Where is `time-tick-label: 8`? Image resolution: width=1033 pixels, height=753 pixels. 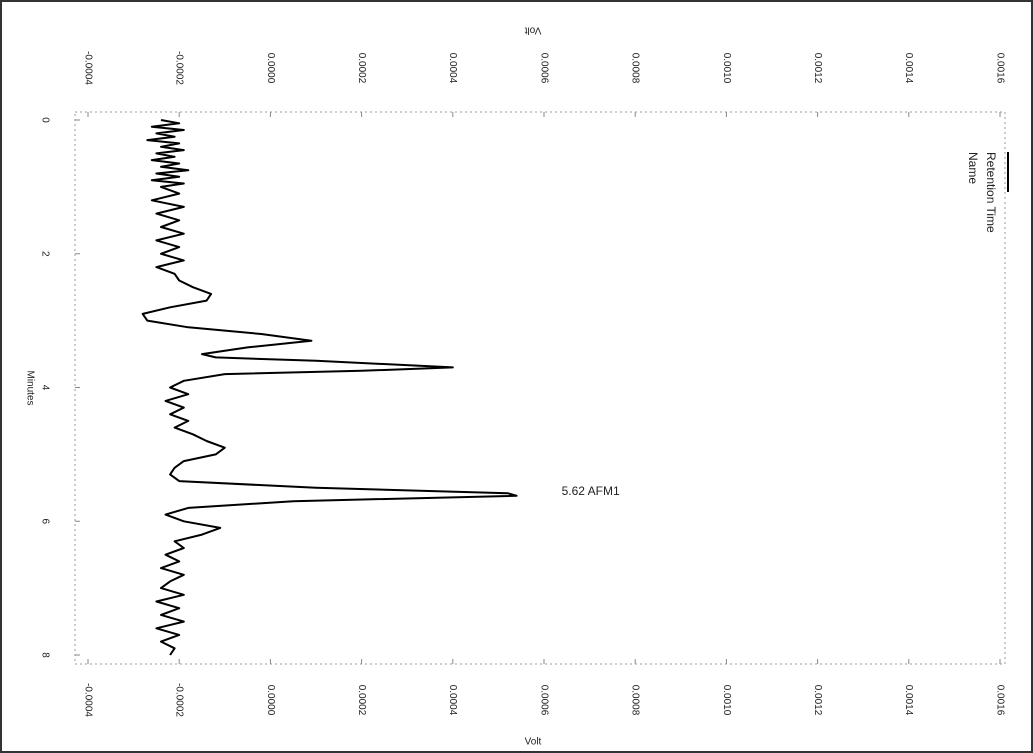 time-tick-label: 8 is located at coordinates (44, 655).